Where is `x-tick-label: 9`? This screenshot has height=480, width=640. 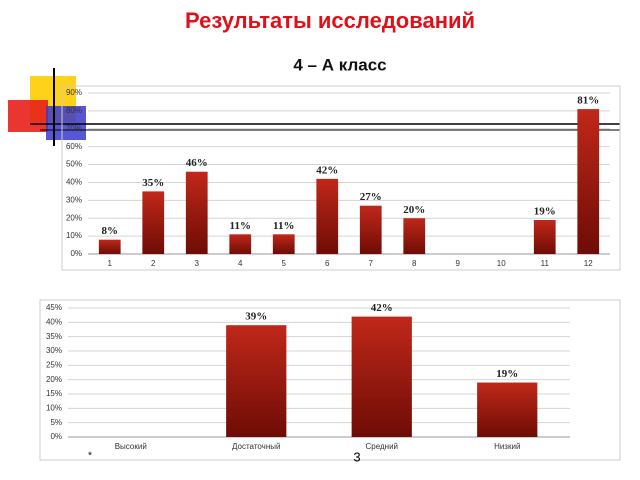 x-tick-label: 9 is located at coordinates (458, 263).